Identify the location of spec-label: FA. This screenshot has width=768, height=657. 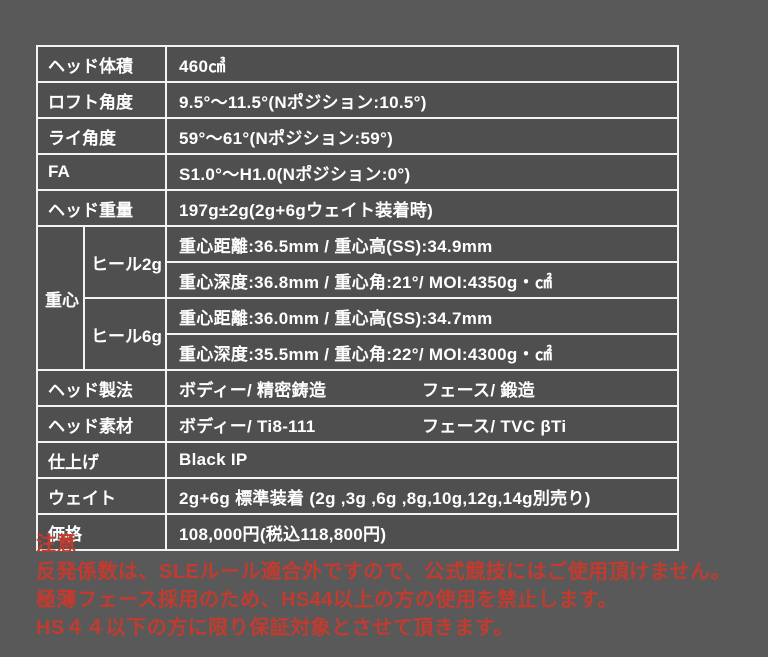
(101, 172).